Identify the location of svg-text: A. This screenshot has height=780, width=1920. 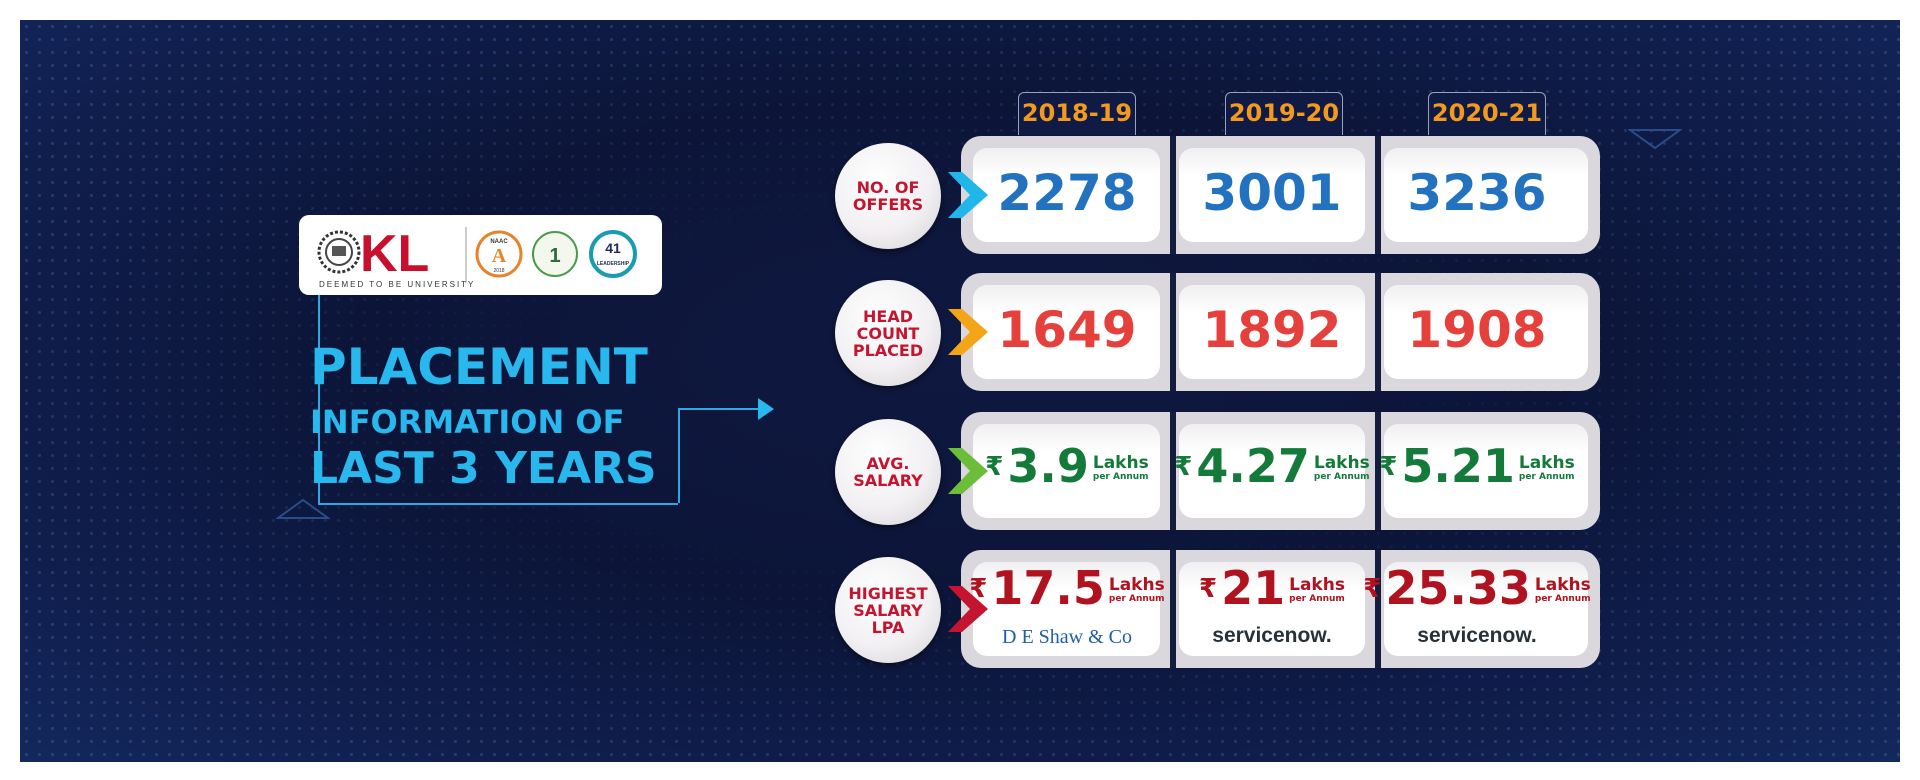
(499, 256).